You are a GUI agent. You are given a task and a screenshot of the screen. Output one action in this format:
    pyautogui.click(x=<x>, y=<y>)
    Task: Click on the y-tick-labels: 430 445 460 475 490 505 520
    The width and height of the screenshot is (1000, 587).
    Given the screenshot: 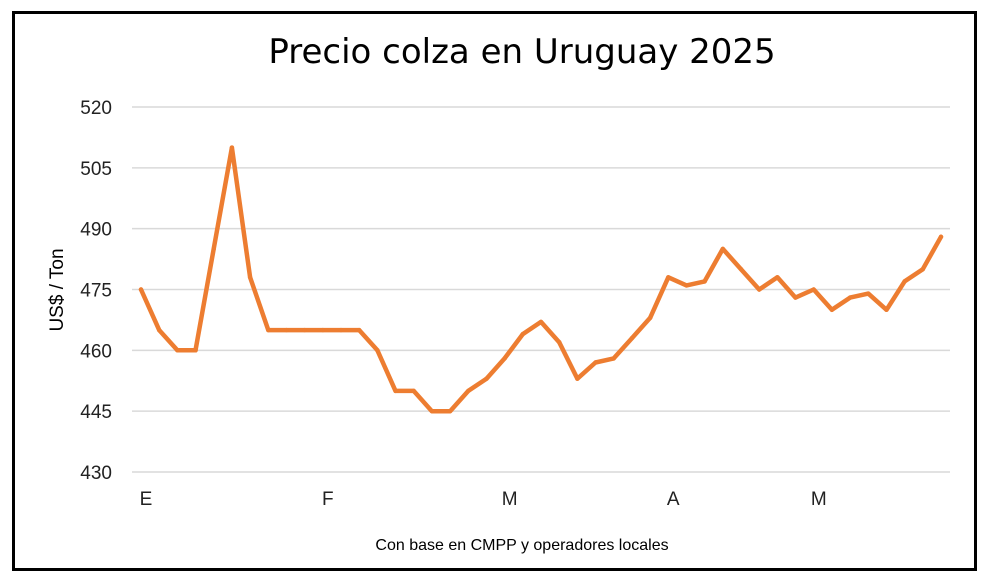 What is the action you would take?
    pyautogui.click(x=96, y=291)
    